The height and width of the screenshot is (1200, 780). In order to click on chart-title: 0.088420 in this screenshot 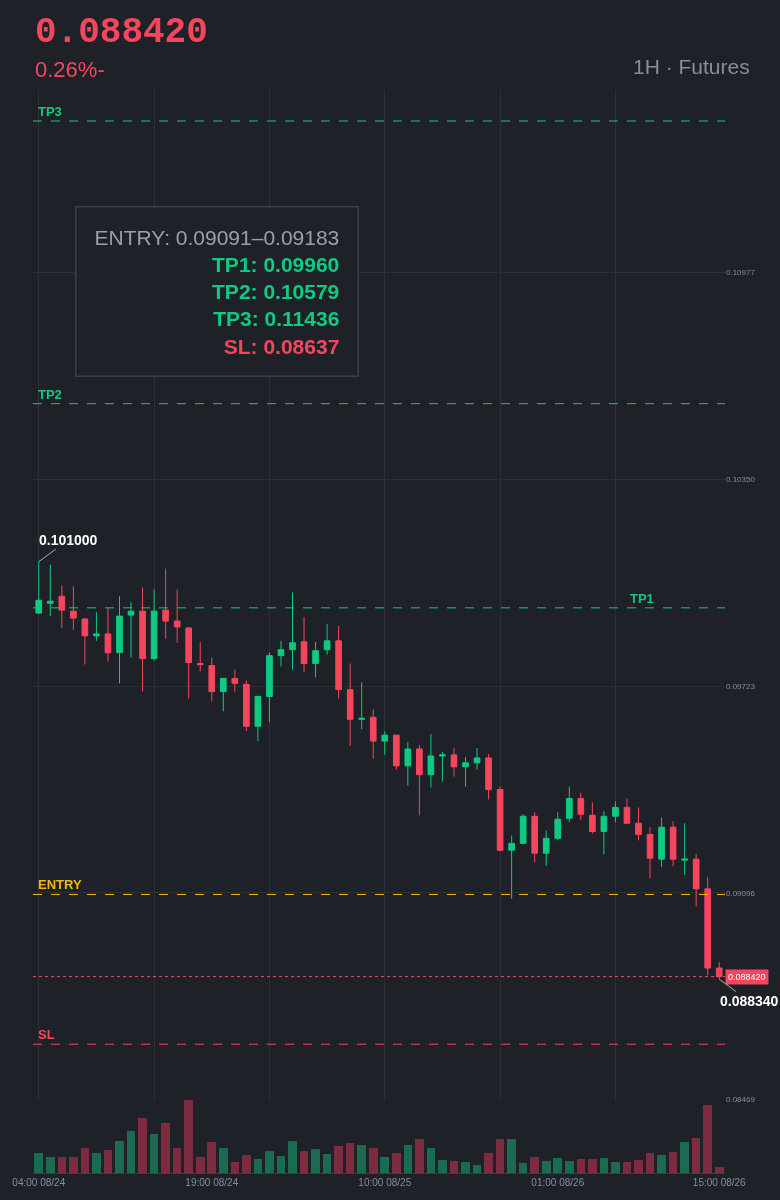, I will do `click(121, 32)`.